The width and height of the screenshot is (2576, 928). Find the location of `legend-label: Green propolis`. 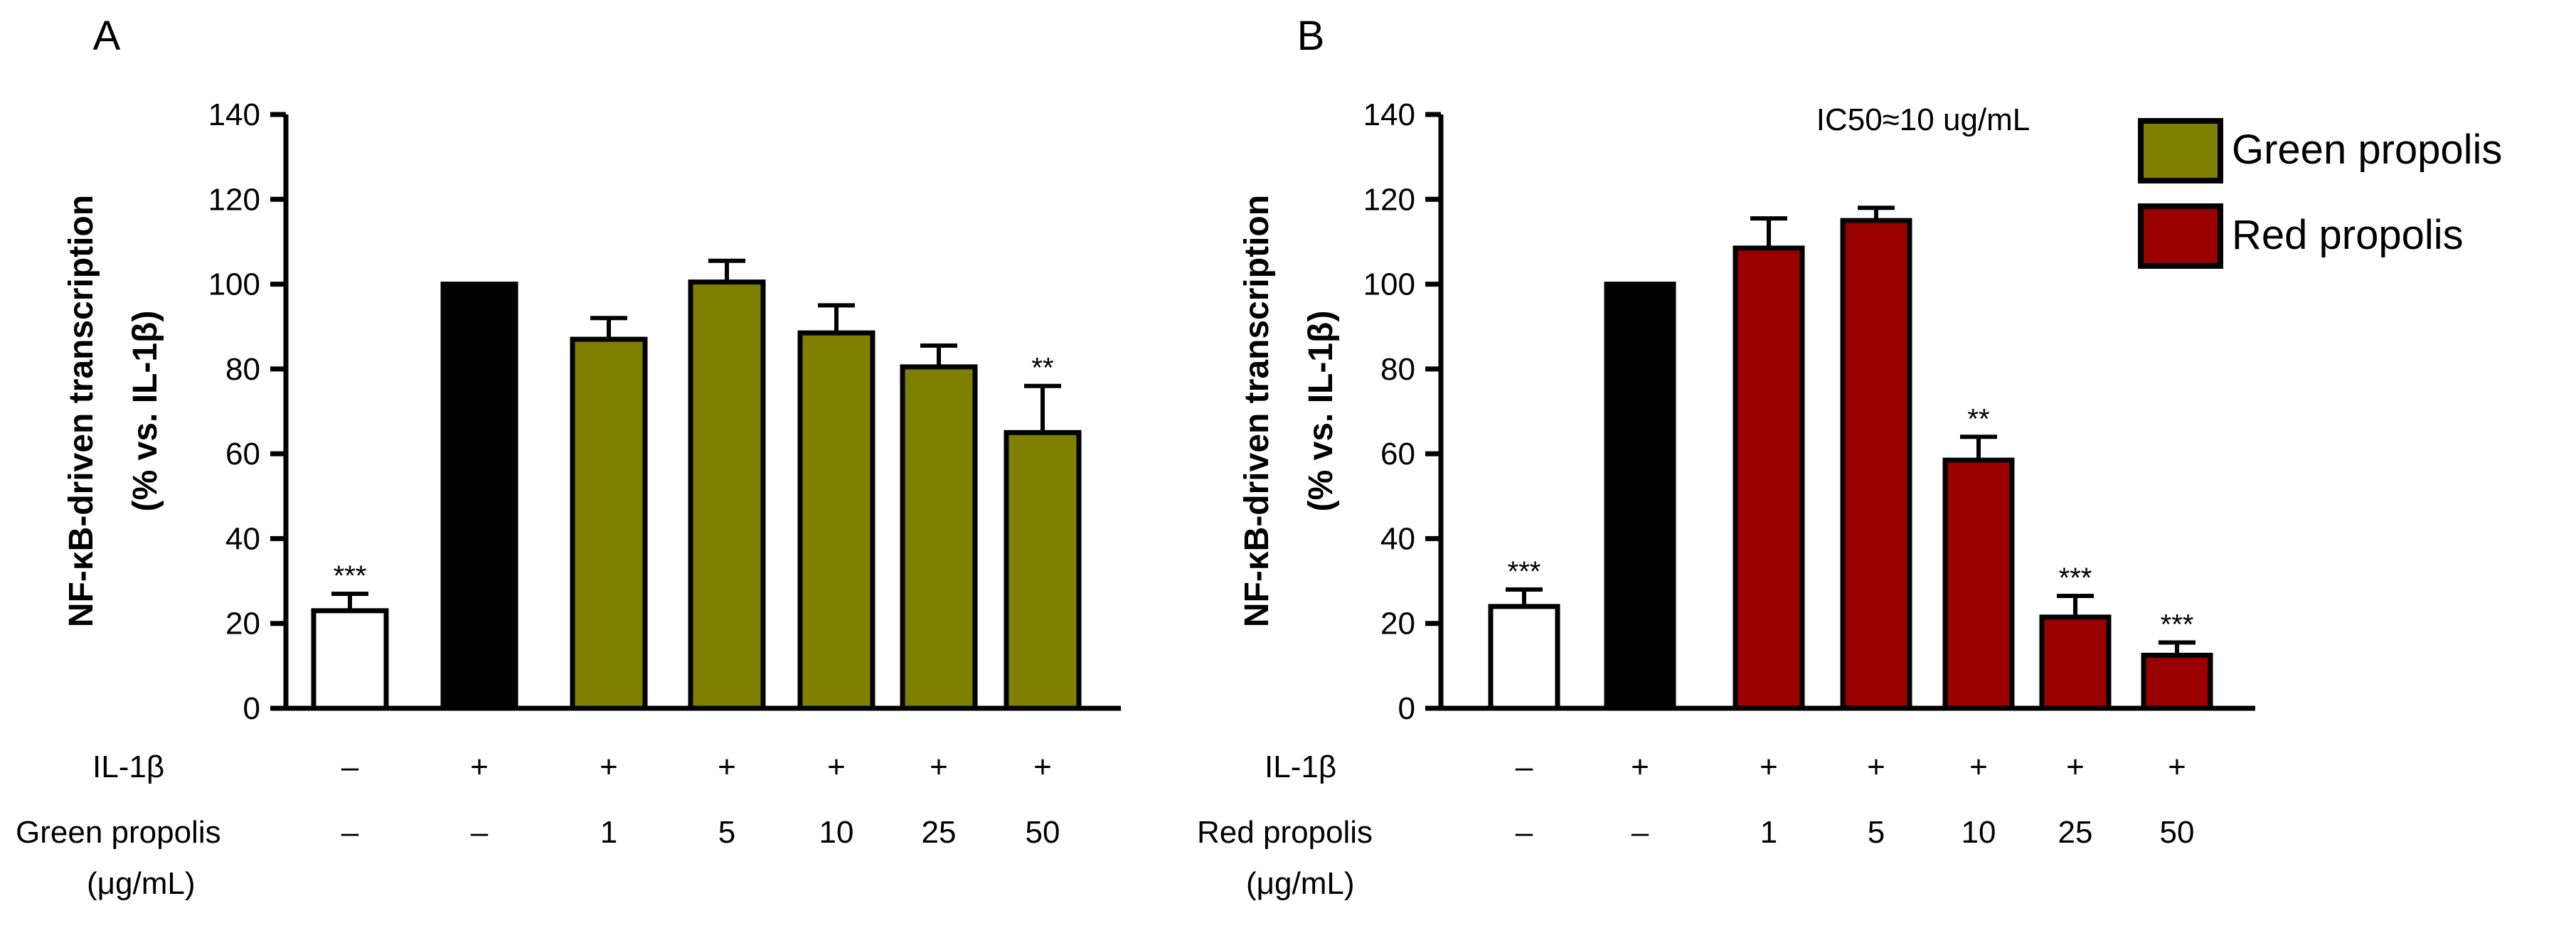

legend-label: Green propolis is located at coordinates (2367, 150).